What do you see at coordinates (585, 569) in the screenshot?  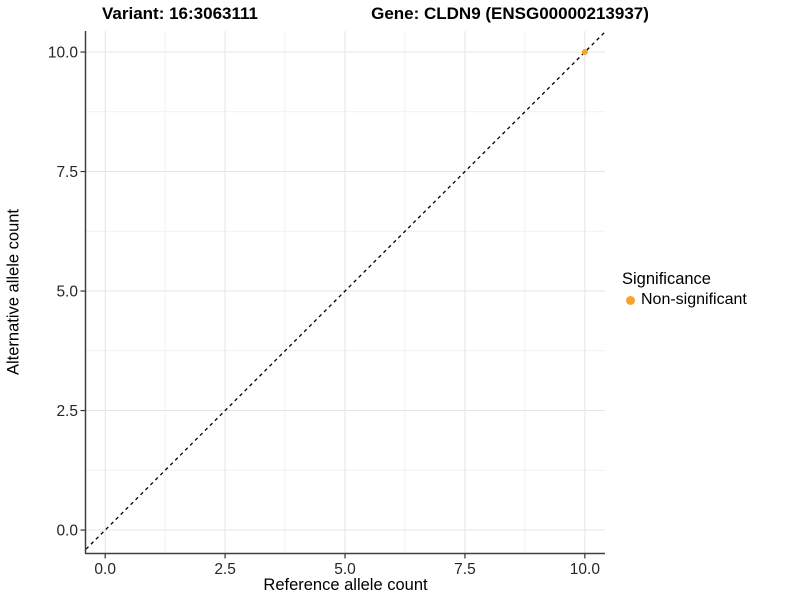 I see `x-tick-label: 10.0` at bounding box center [585, 569].